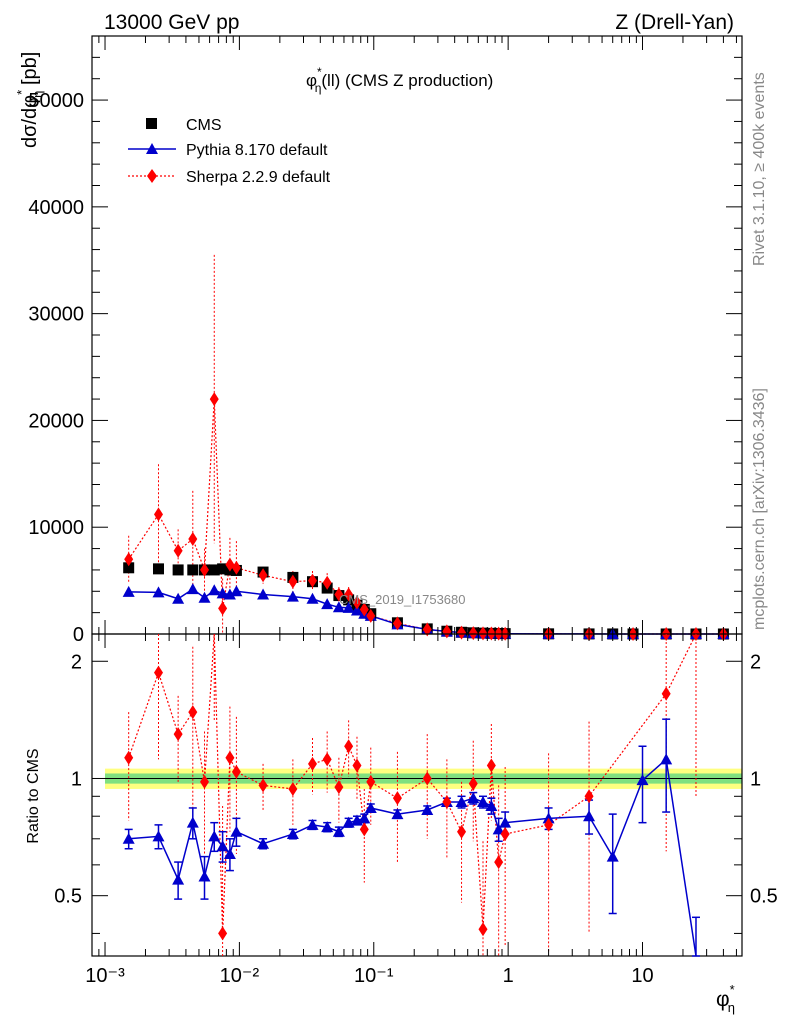  Describe the element at coordinates (402, 599) in the screenshot. I see `analysis-watermark: CMS_2019_I1753680` at that location.